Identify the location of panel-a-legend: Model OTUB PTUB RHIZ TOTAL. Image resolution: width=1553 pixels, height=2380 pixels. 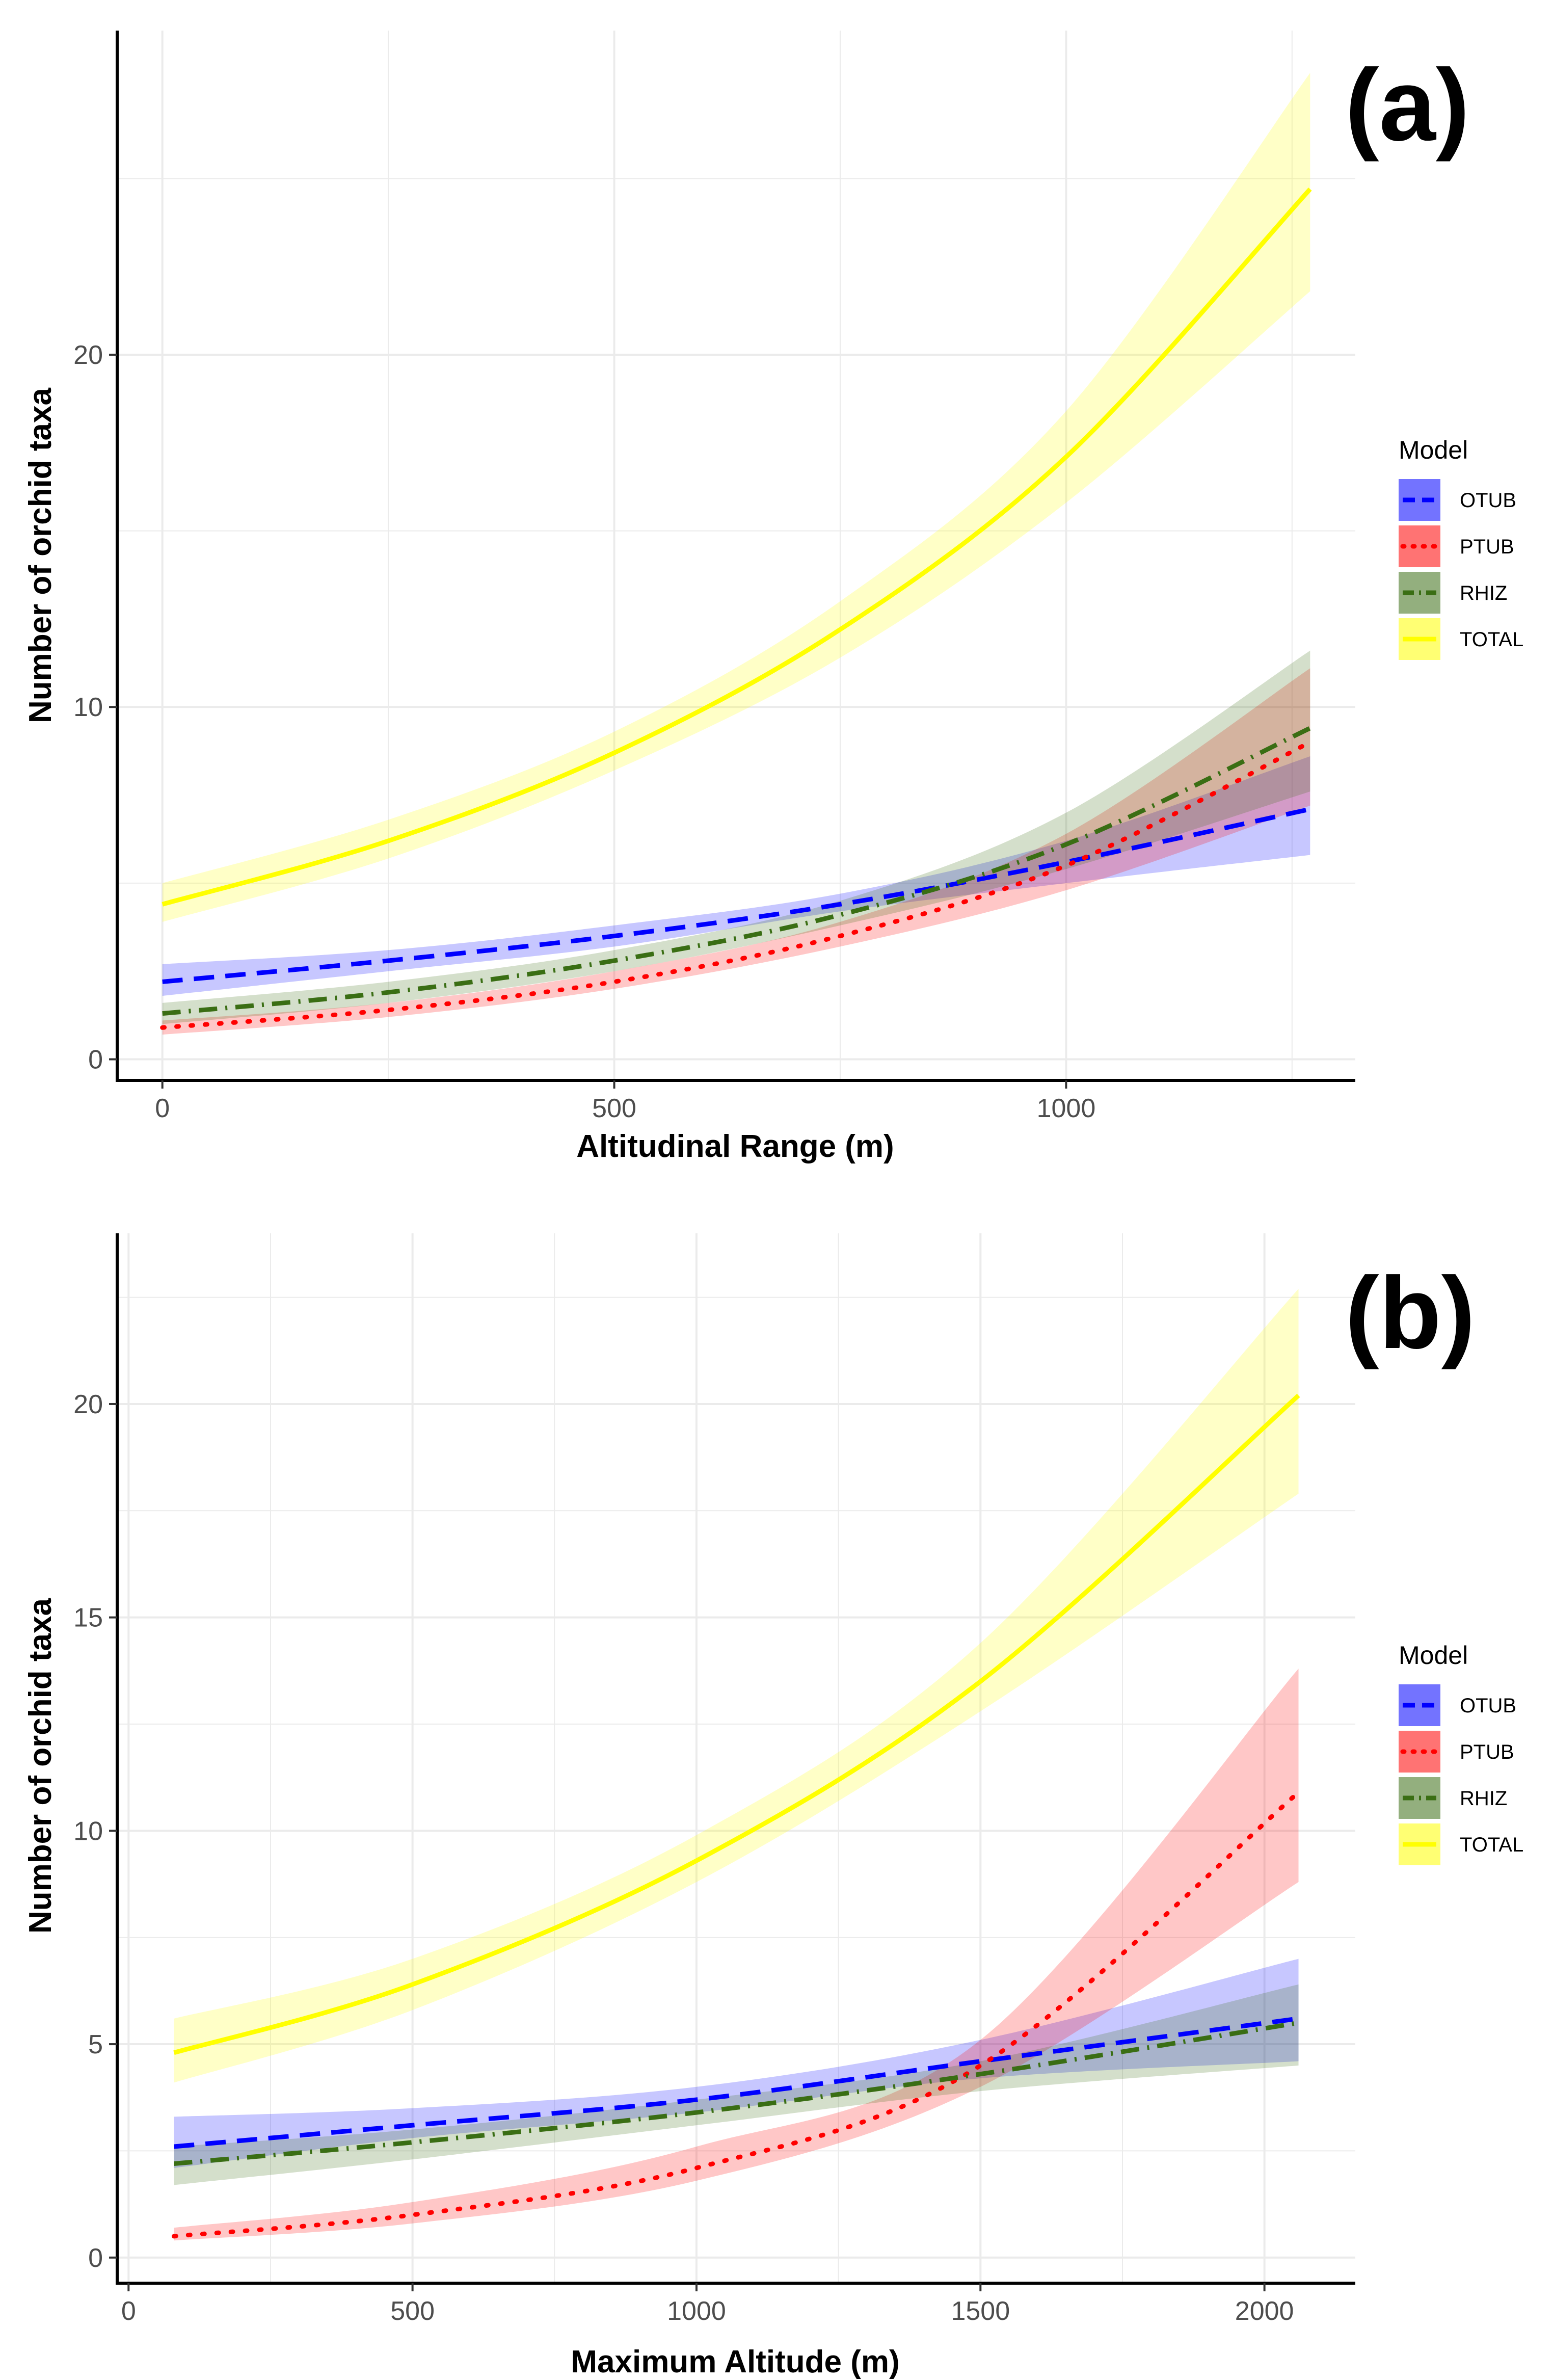
(1461, 548).